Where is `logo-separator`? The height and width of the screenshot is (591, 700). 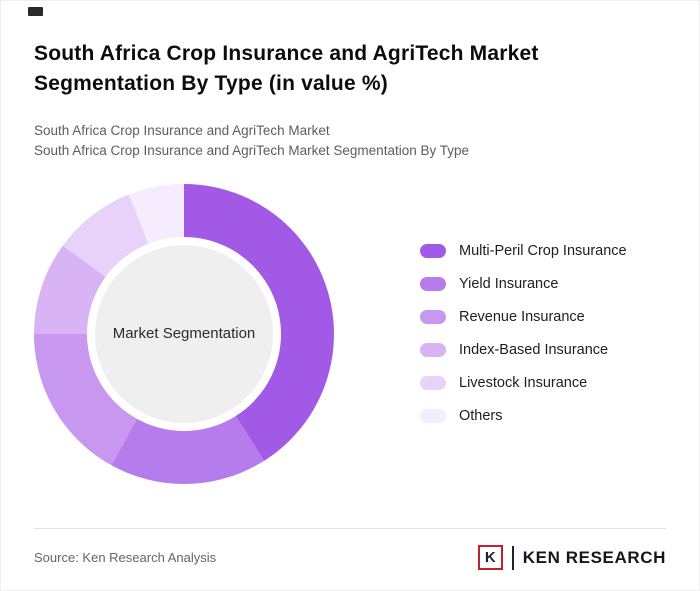
logo-separator is located at coordinates (512, 557).